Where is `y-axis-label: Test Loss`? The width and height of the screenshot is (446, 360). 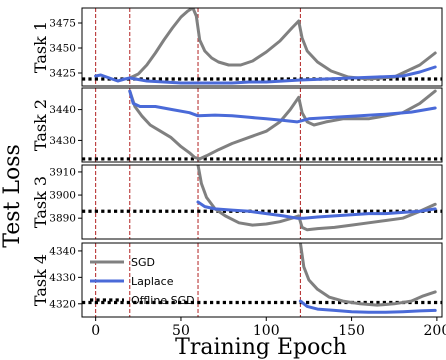 y-axis-label: Test Loss is located at coordinates (12, 196).